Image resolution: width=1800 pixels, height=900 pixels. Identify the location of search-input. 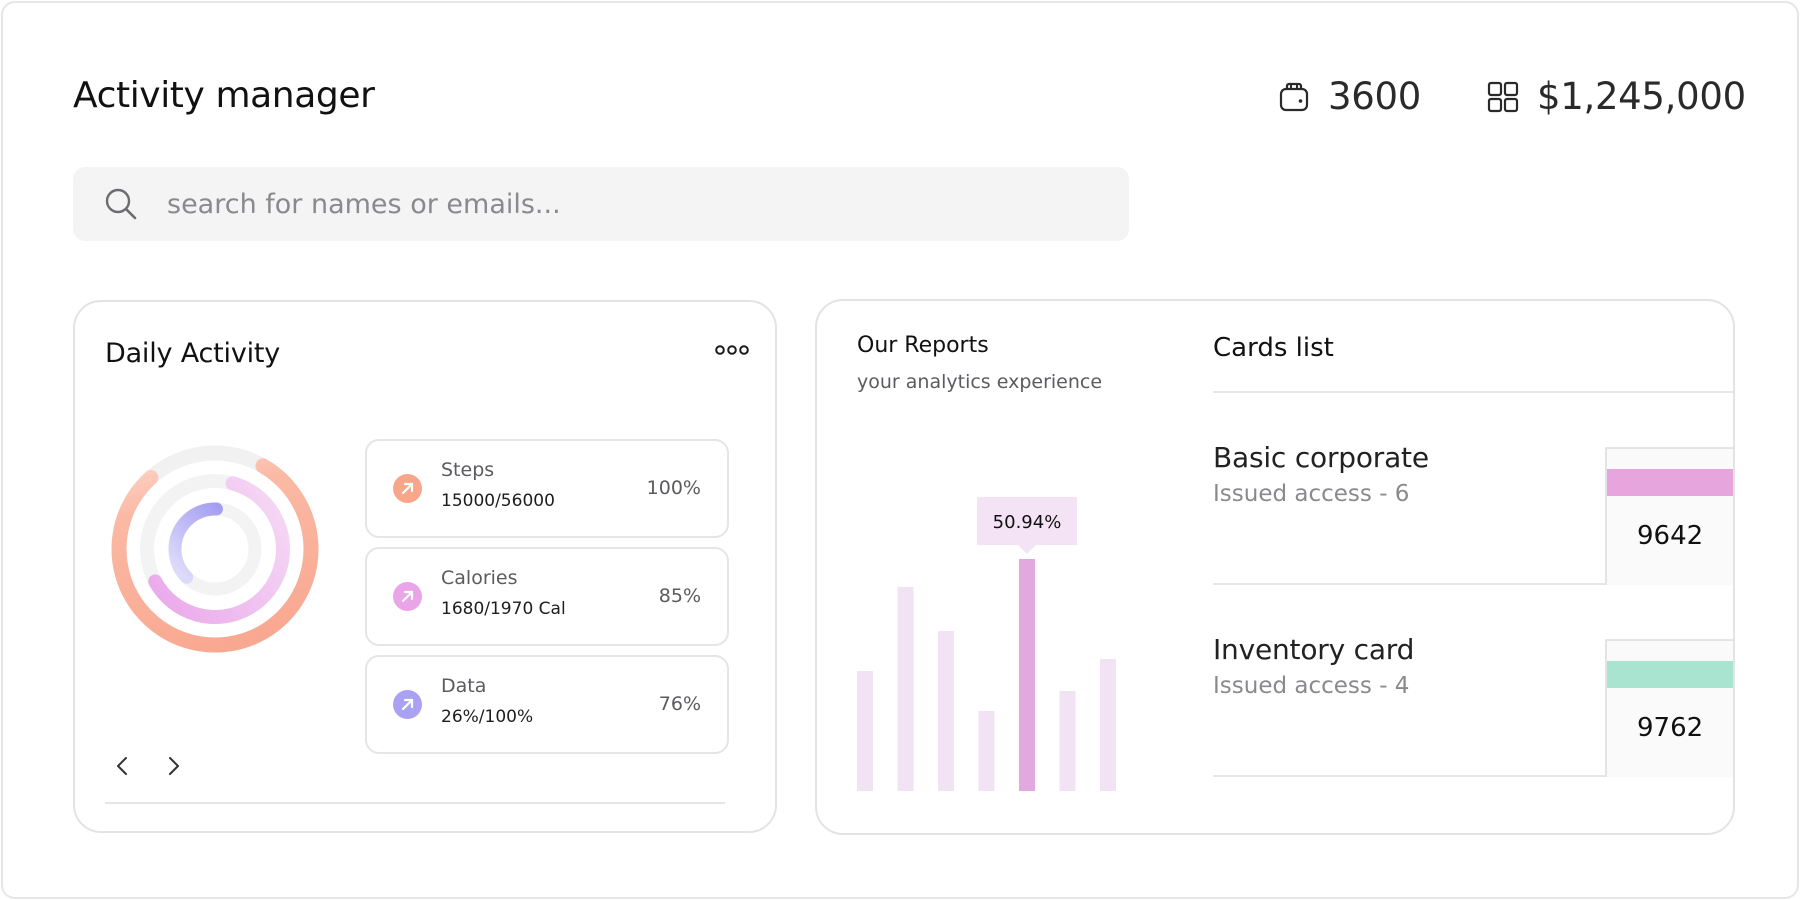
(607, 204).